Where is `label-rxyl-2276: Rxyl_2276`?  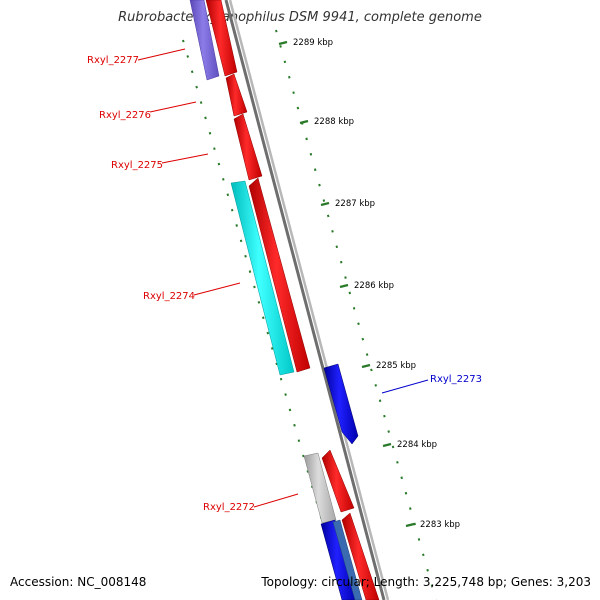 label-rxyl-2276: Rxyl_2276 is located at coordinates (125, 115).